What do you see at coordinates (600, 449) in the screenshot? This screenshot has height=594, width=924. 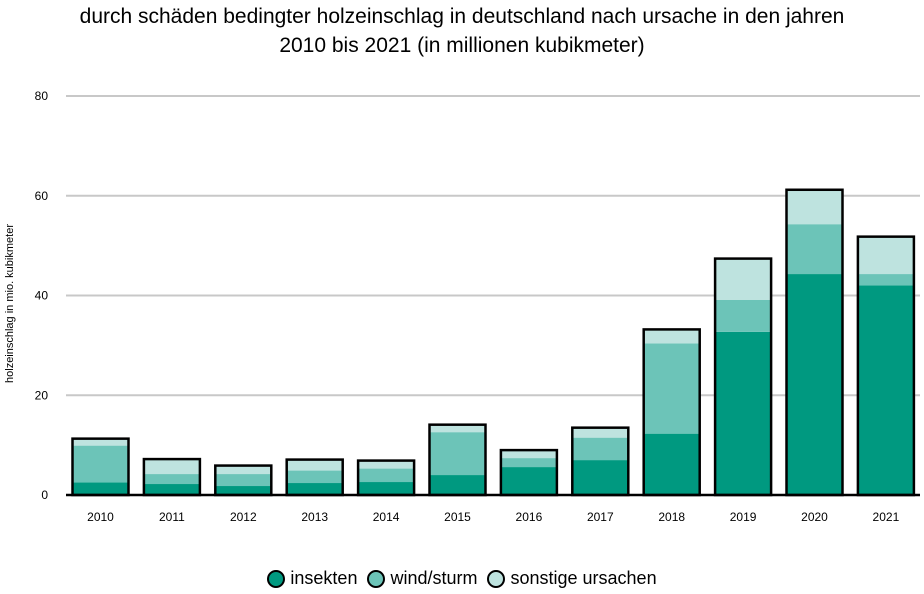 I see `bar-segment-wind-sturm-2017` at bounding box center [600, 449].